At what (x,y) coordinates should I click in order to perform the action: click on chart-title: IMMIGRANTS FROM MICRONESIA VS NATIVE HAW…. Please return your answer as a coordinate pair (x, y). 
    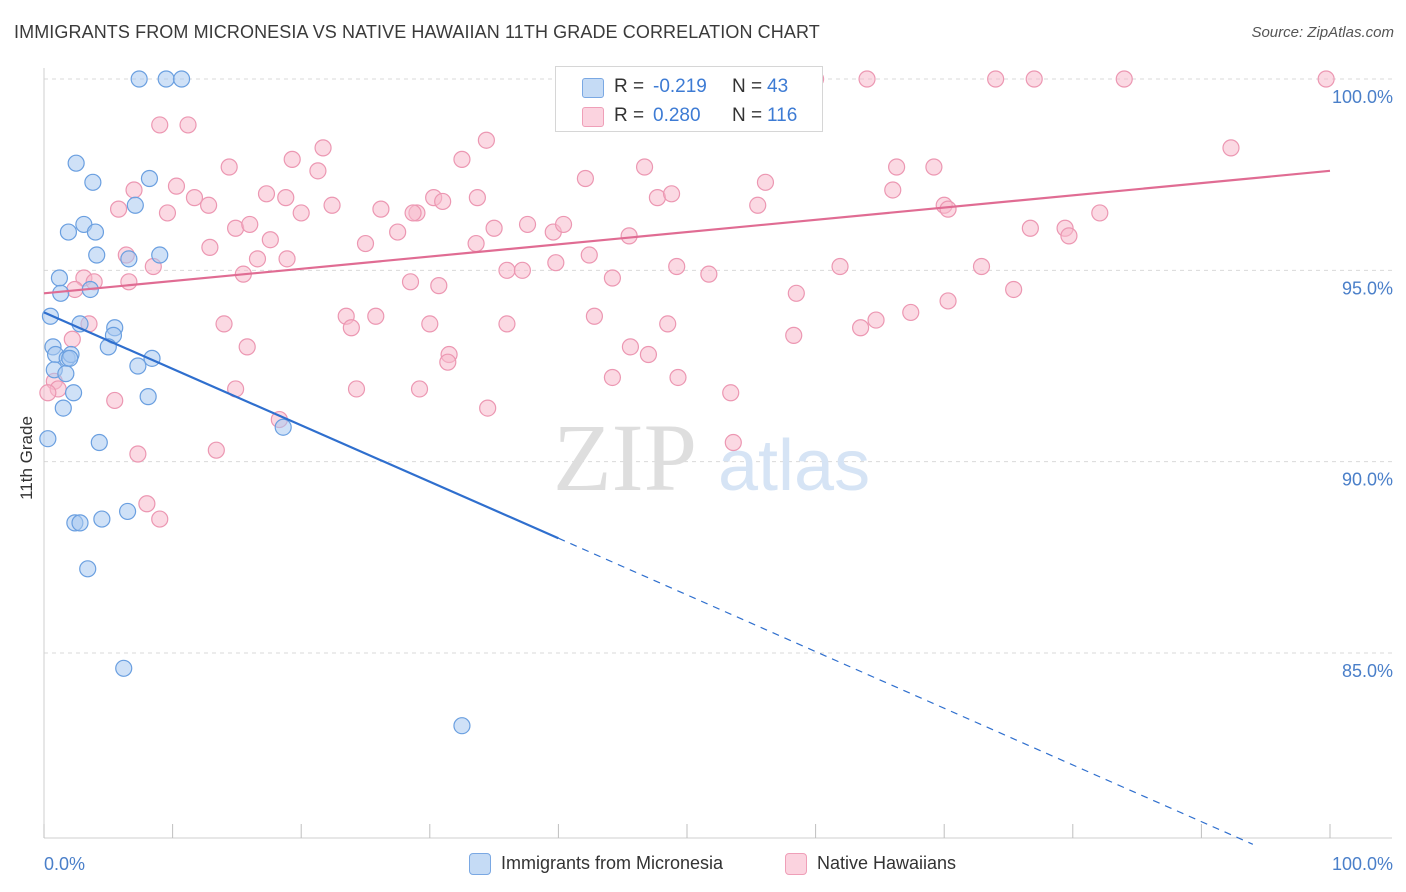
    Looking at the image, I should click on (417, 32).